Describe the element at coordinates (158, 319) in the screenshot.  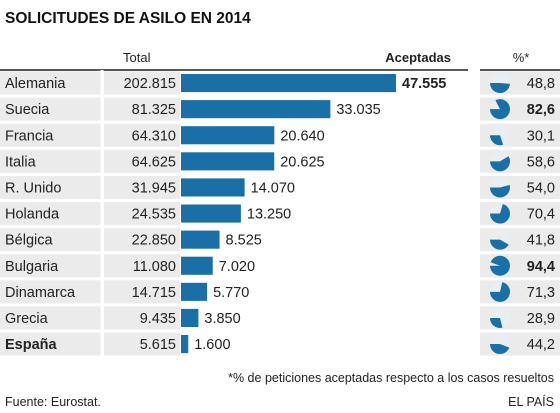
I see `total-label: 9.435` at that location.